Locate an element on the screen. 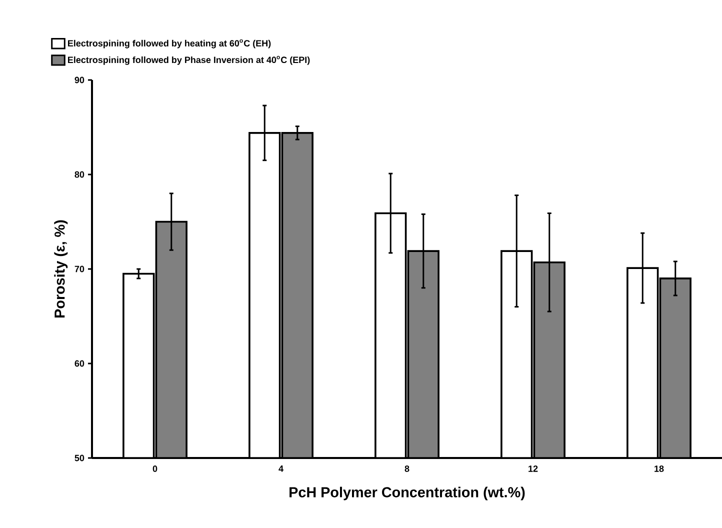  y-tick-label: 70 is located at coordinates (79, 269).